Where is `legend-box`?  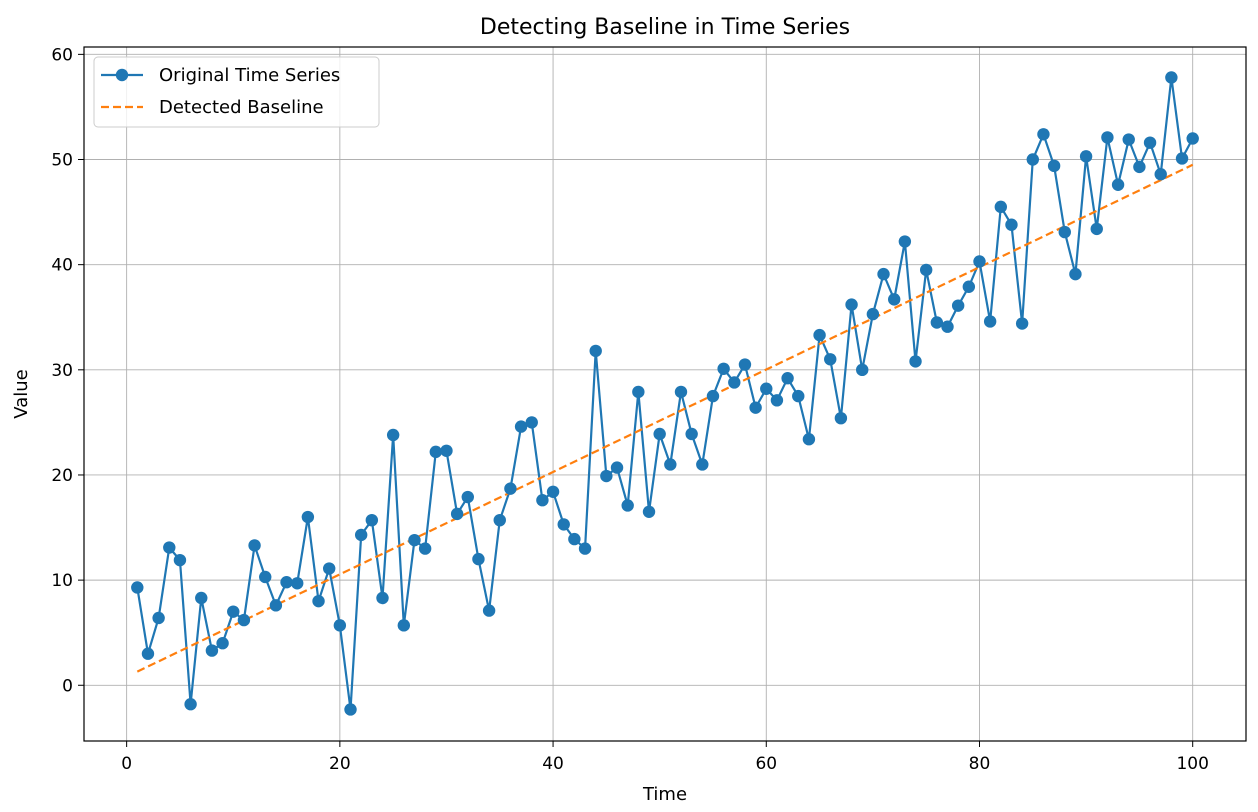 legend-box is located at coordinates (236, 92).